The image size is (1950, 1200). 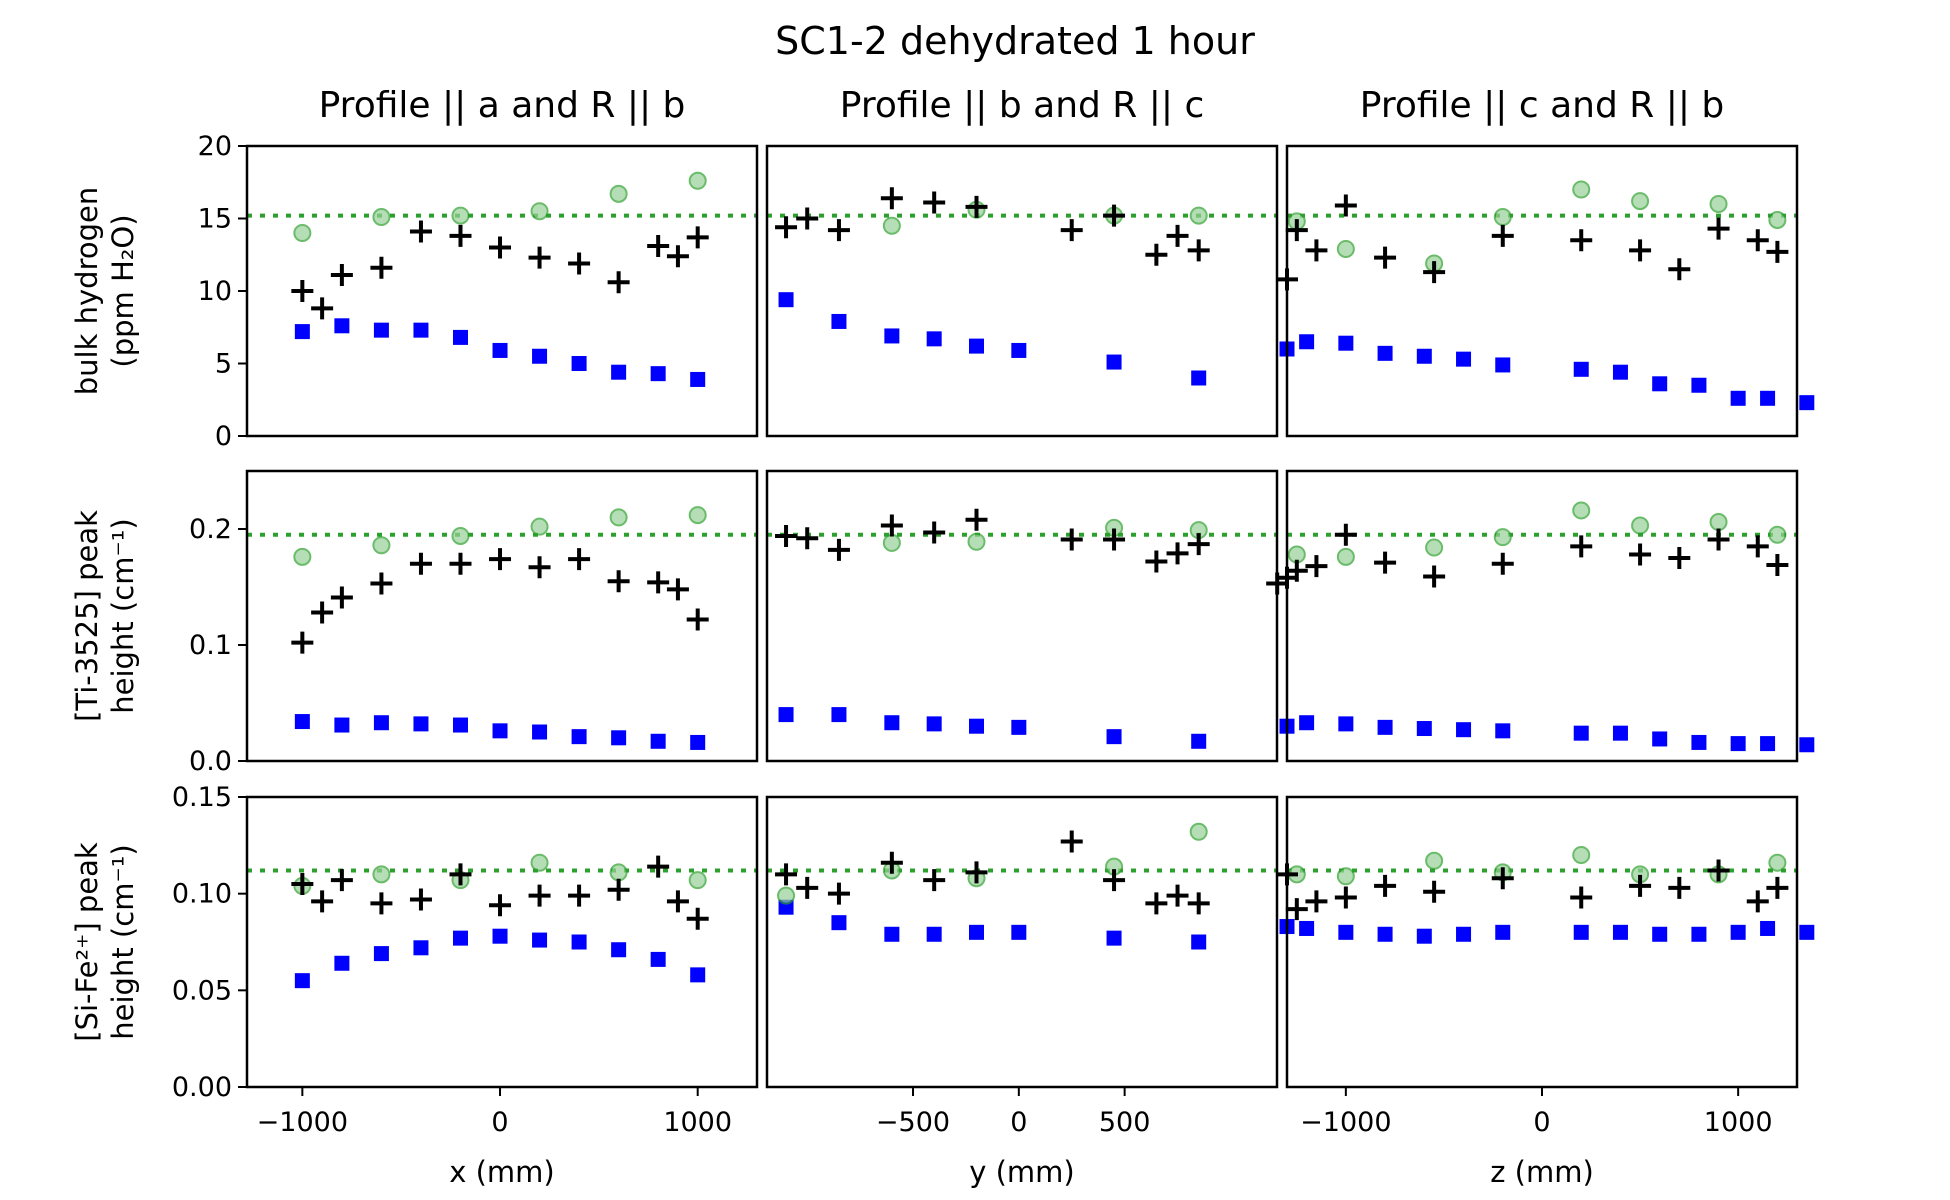 I want to click on x-axis-label: x (mm), so click(x=502, y=1172).